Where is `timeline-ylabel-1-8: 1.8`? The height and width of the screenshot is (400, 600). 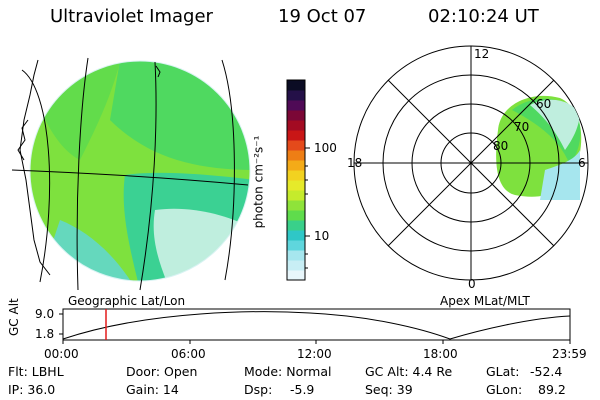
timeline-ylabel-1-8: 1.8 is located at coordinates (45, 334).